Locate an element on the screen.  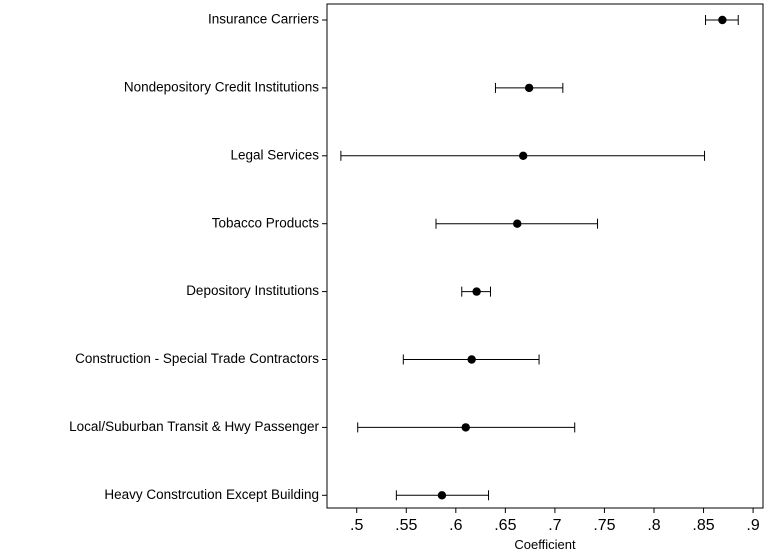
y-tick-label: Depository Institutions is located at coordinates (252, 290).